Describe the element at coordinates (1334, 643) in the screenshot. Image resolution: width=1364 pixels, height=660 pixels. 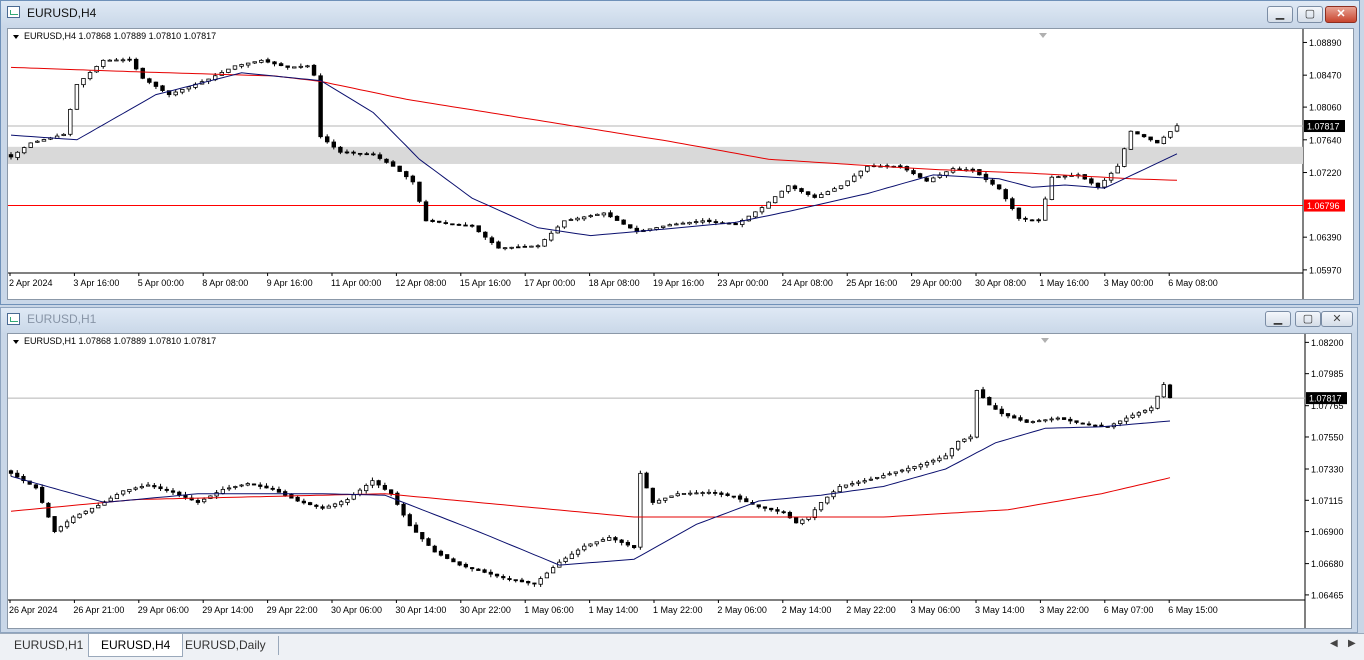
I see `scroll-left-icon: ◀` at that location.